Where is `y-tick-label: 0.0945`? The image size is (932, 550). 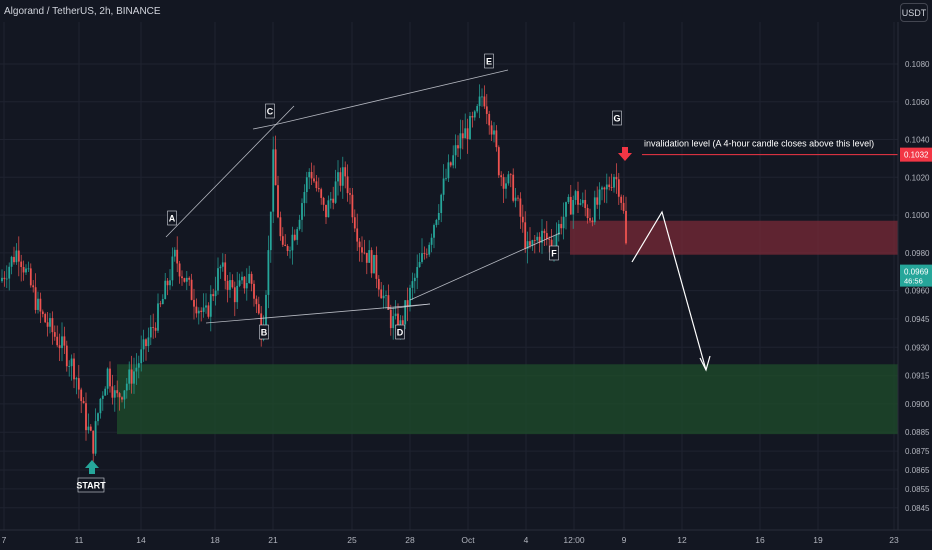 y-tick-label: 0.0945 is located at coordinates (917, 319).